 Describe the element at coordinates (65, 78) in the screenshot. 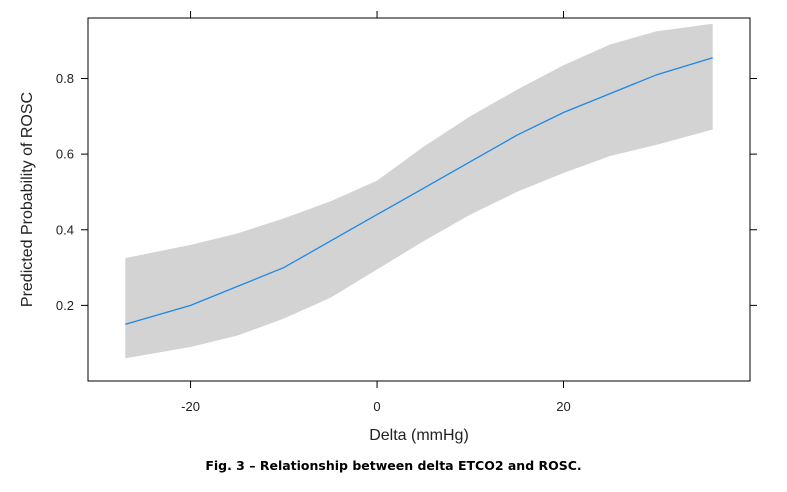

I see `y-tick-label: 0.8` at that location.